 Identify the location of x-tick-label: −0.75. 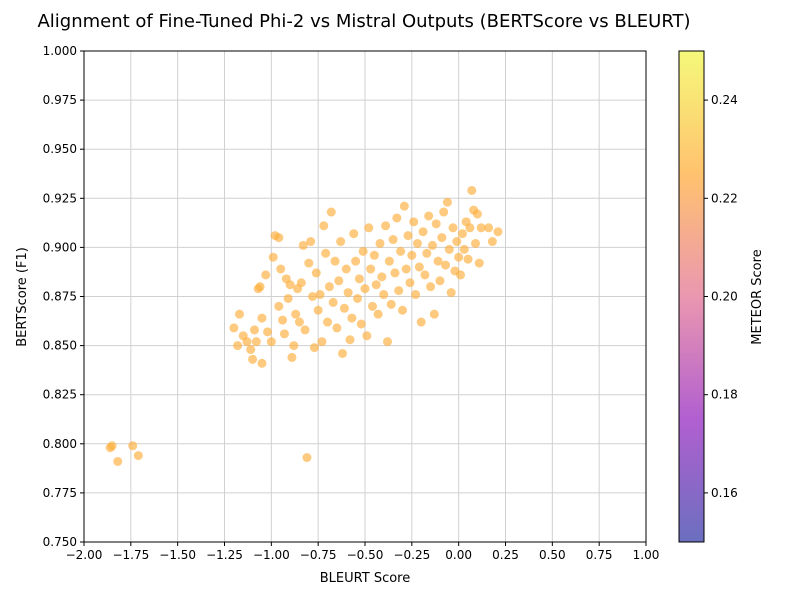
(318, 555).